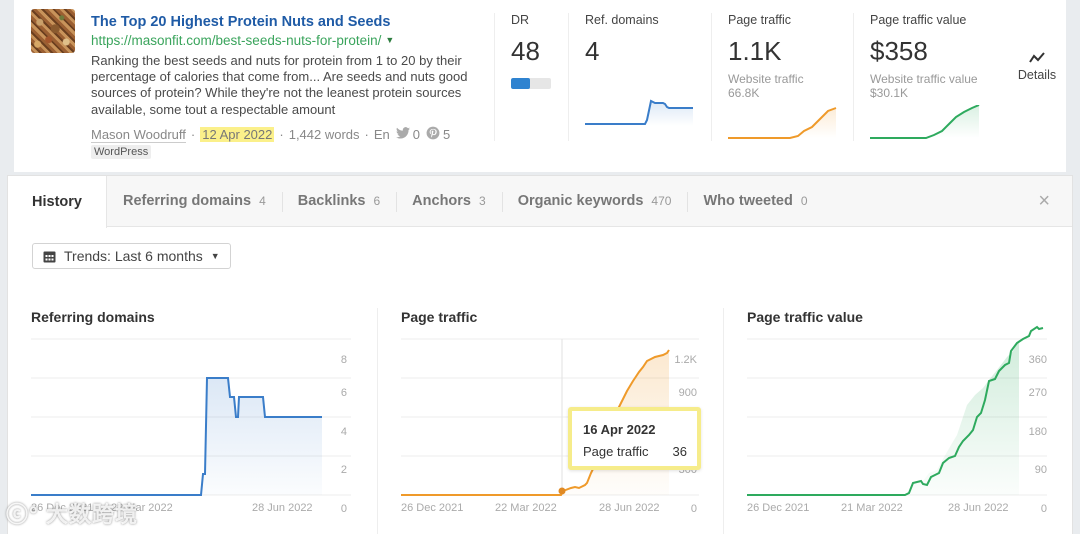 This screenshot has height=534, width=1080. What do you see at coordinates (447, 134) in the screenshot?
I see `pinterest-count: 5` at bounding box center [447, 134].